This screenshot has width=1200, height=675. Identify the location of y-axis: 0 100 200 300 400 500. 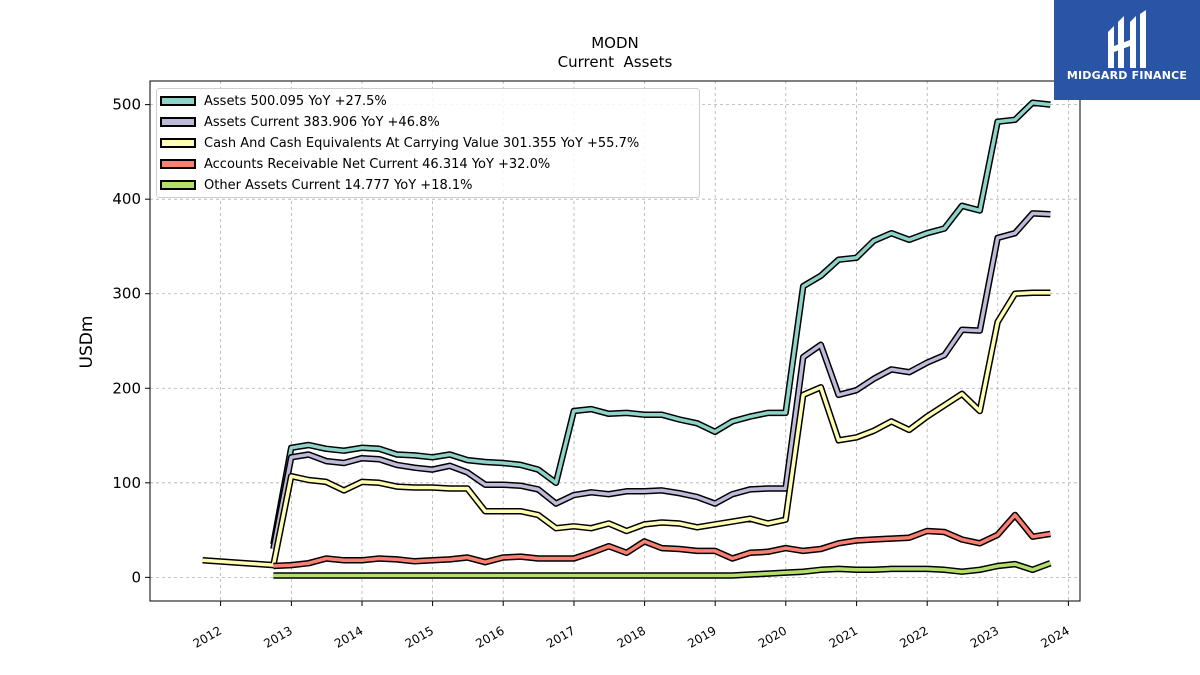
(131, 341).